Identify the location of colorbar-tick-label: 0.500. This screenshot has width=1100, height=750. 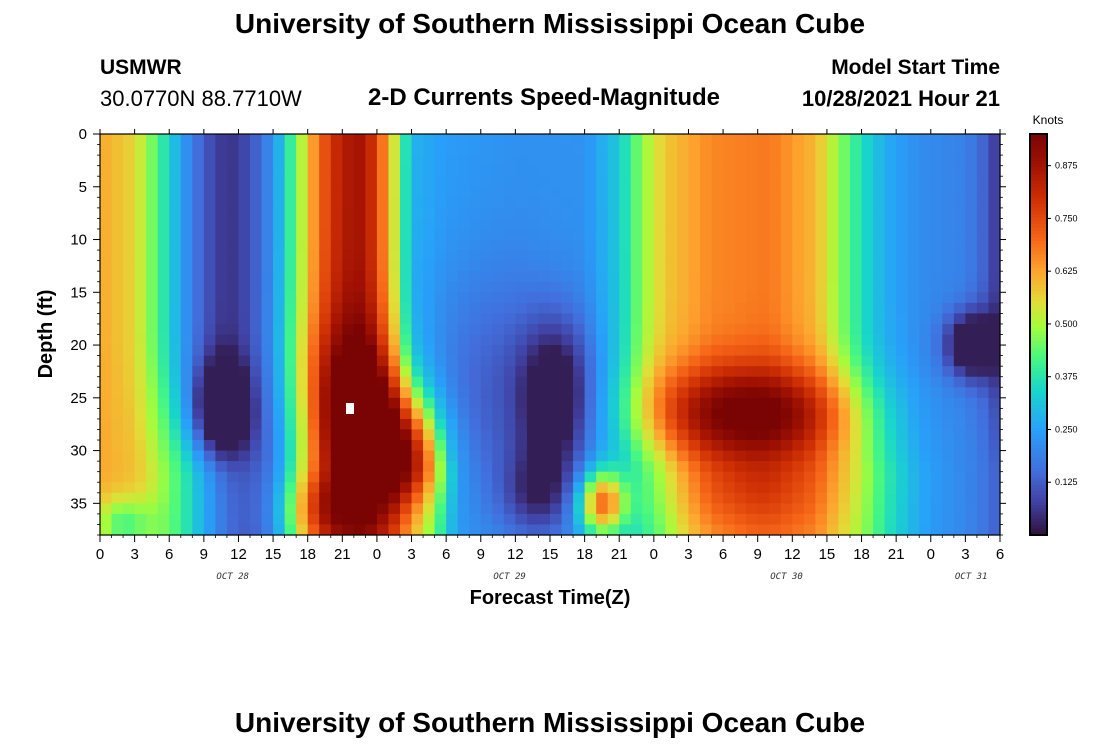
(1066, 324).